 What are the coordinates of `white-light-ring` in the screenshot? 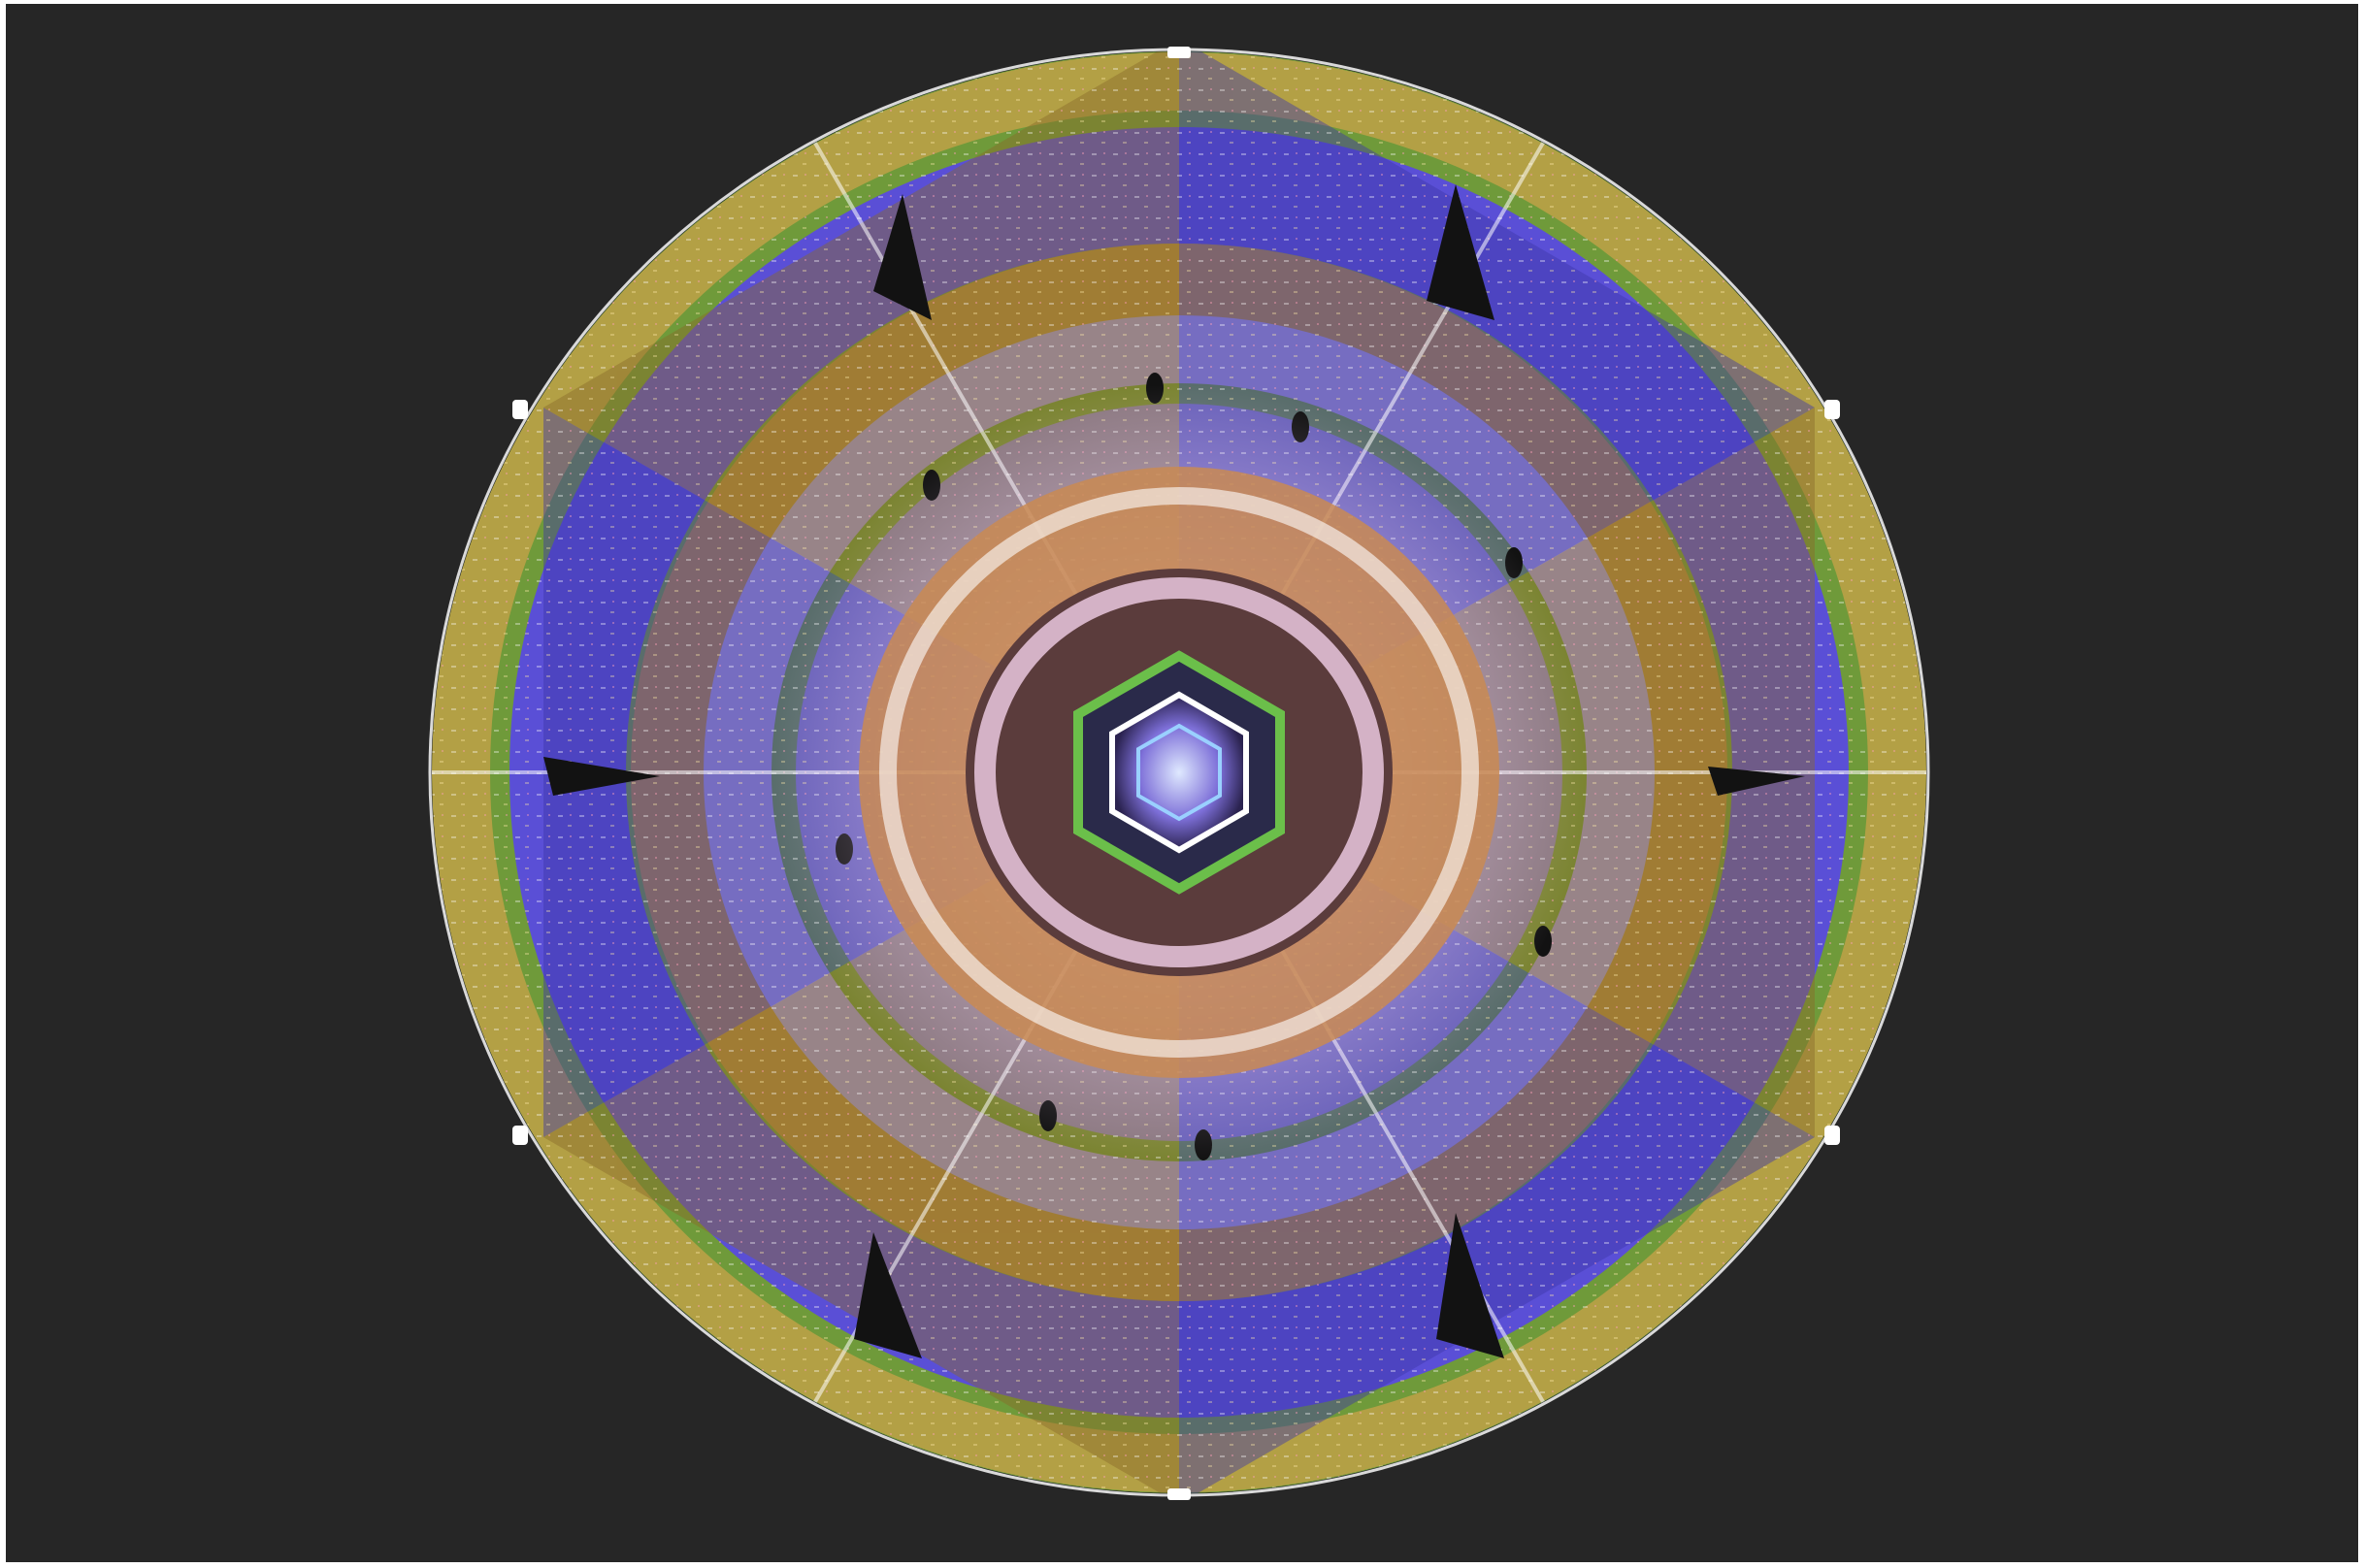 It's located at (1179, 772).